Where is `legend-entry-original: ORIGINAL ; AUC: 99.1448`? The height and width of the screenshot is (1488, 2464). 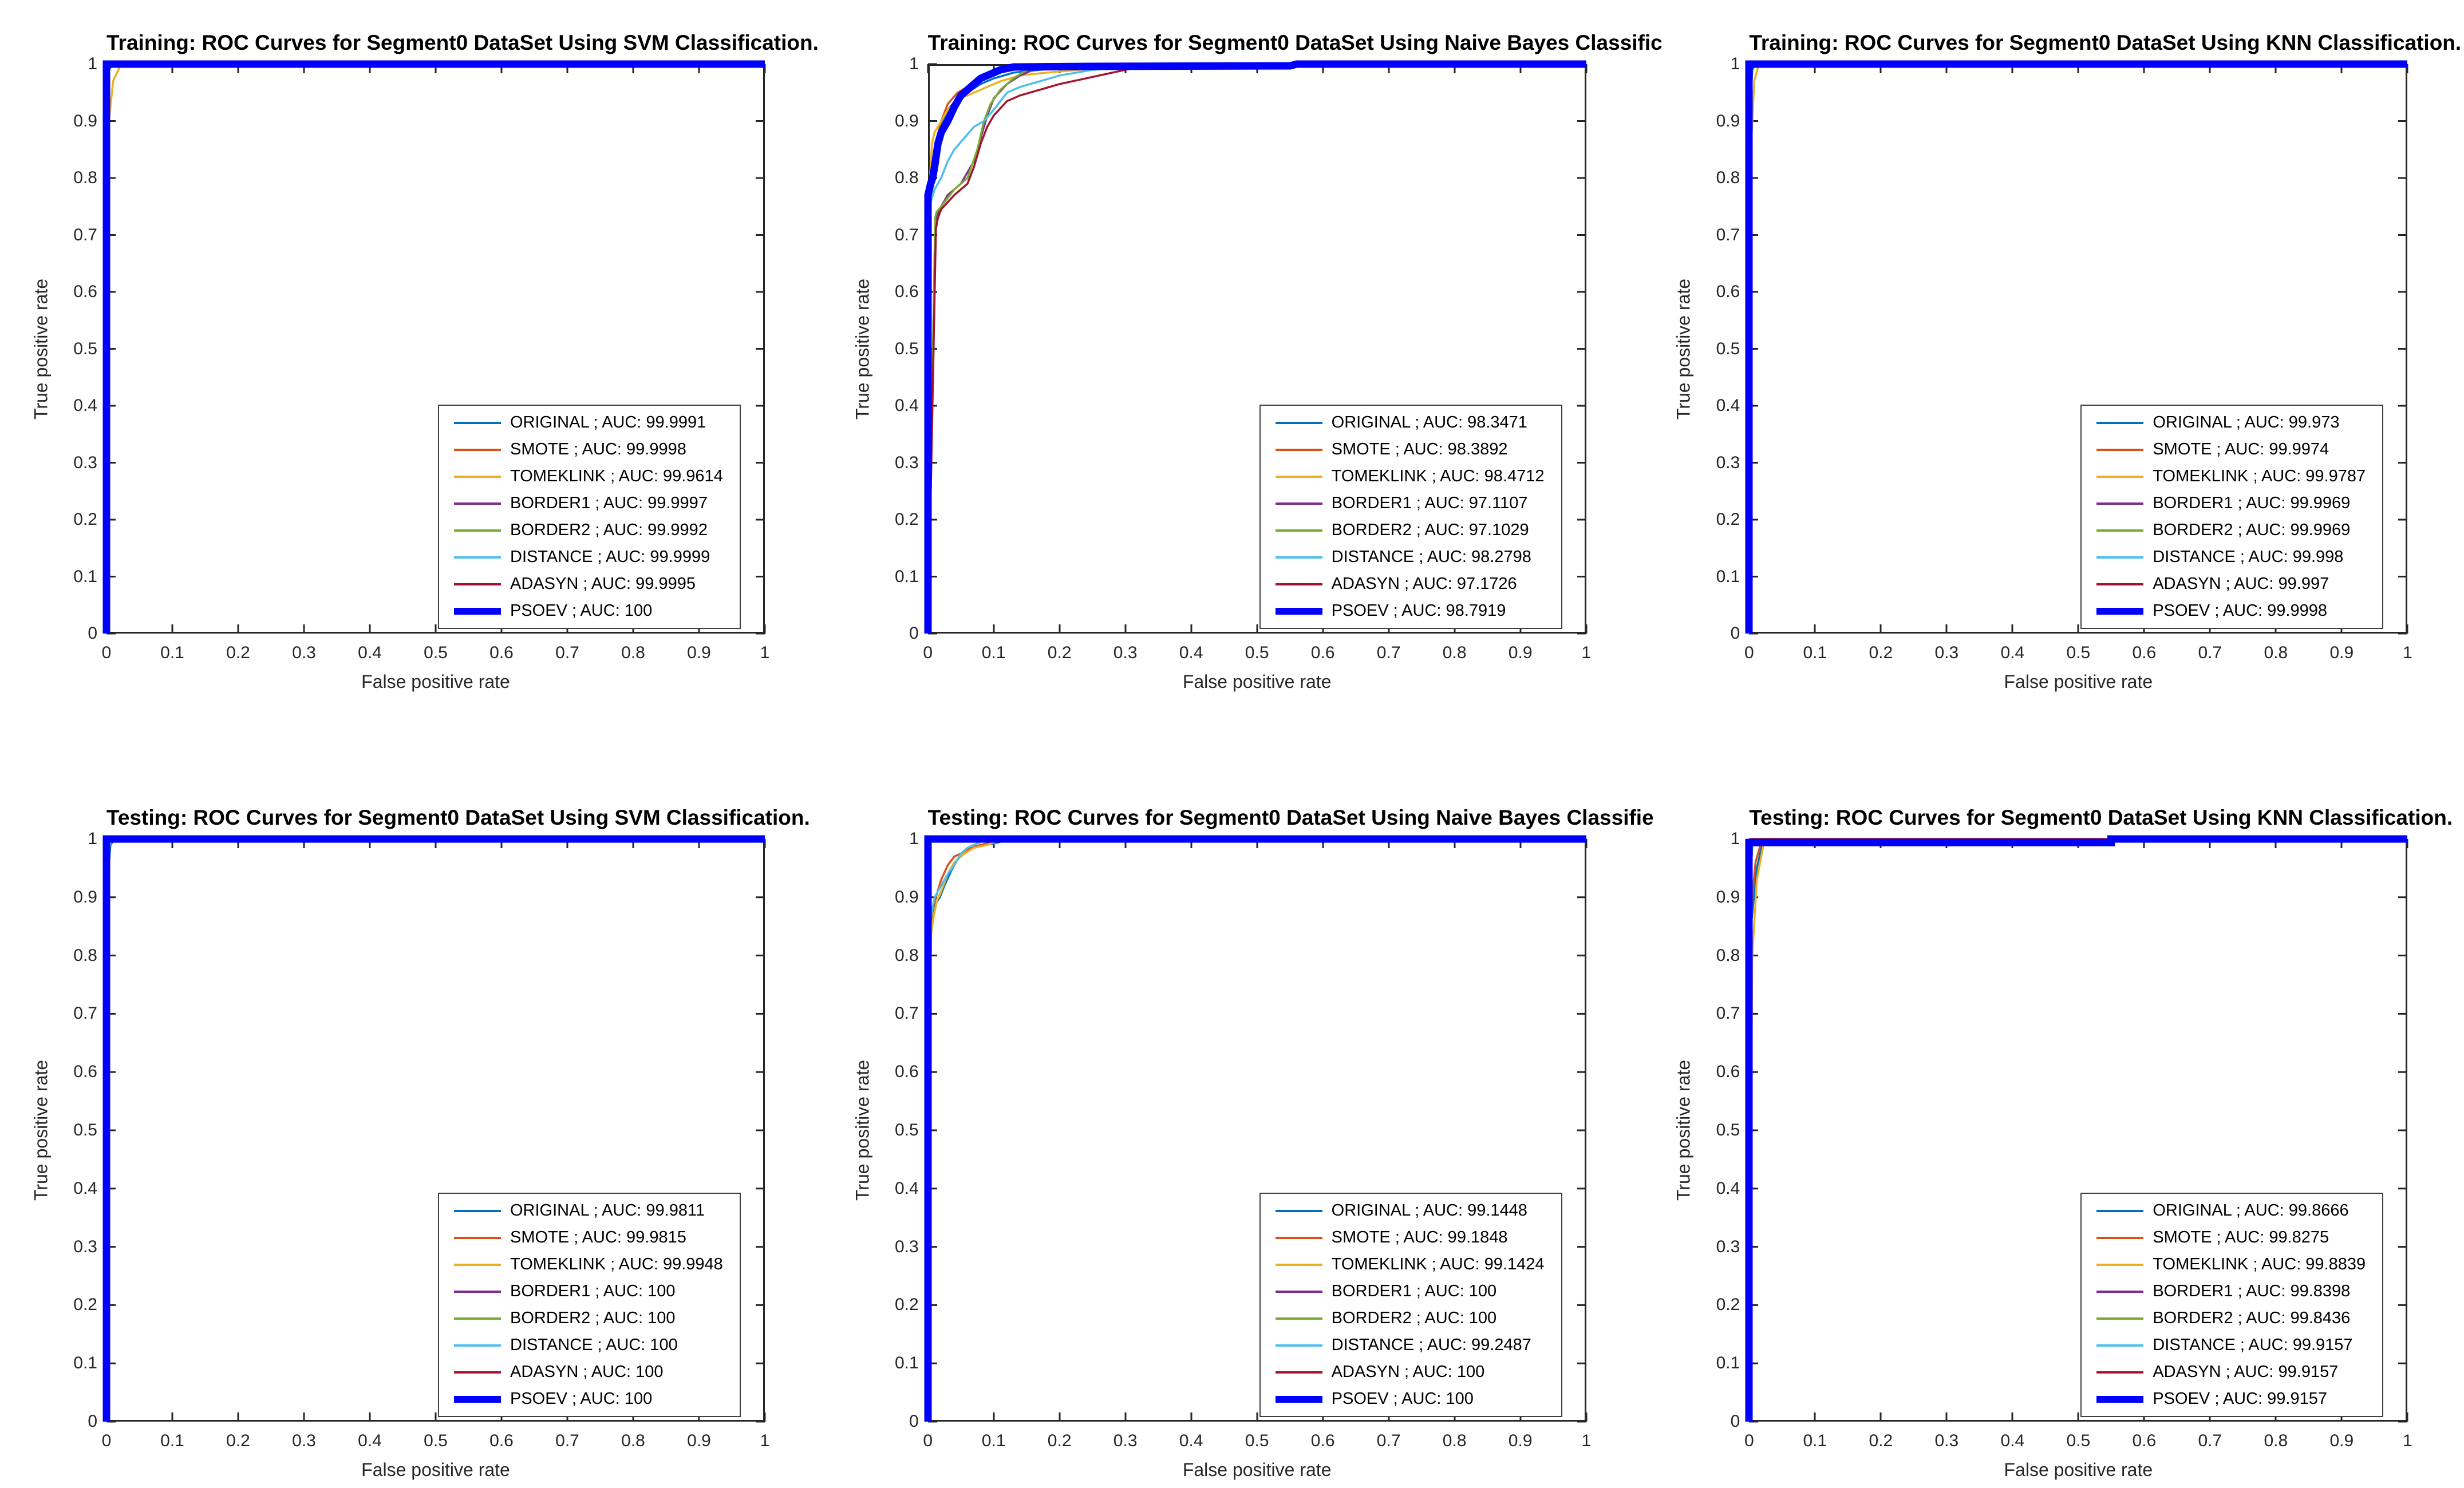
legend-entry-original: ORIGINAL ; AUC: 99.1448 is located at coordinates (1411, 1210).